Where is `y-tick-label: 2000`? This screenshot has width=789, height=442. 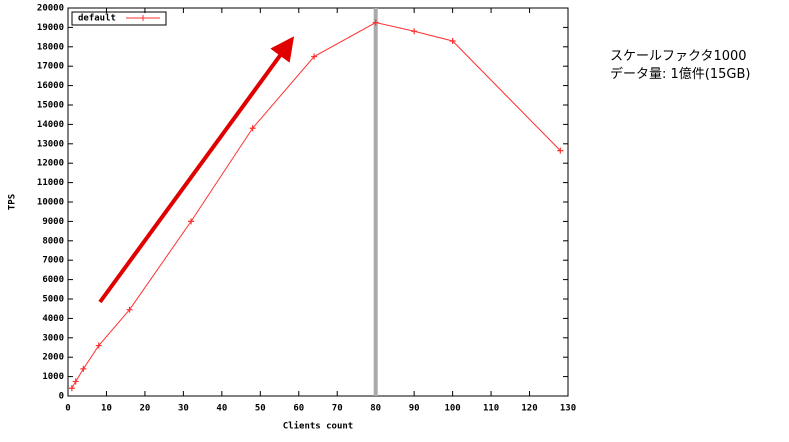
y-tick-label: 2000 is located at coordinates (53, 358).